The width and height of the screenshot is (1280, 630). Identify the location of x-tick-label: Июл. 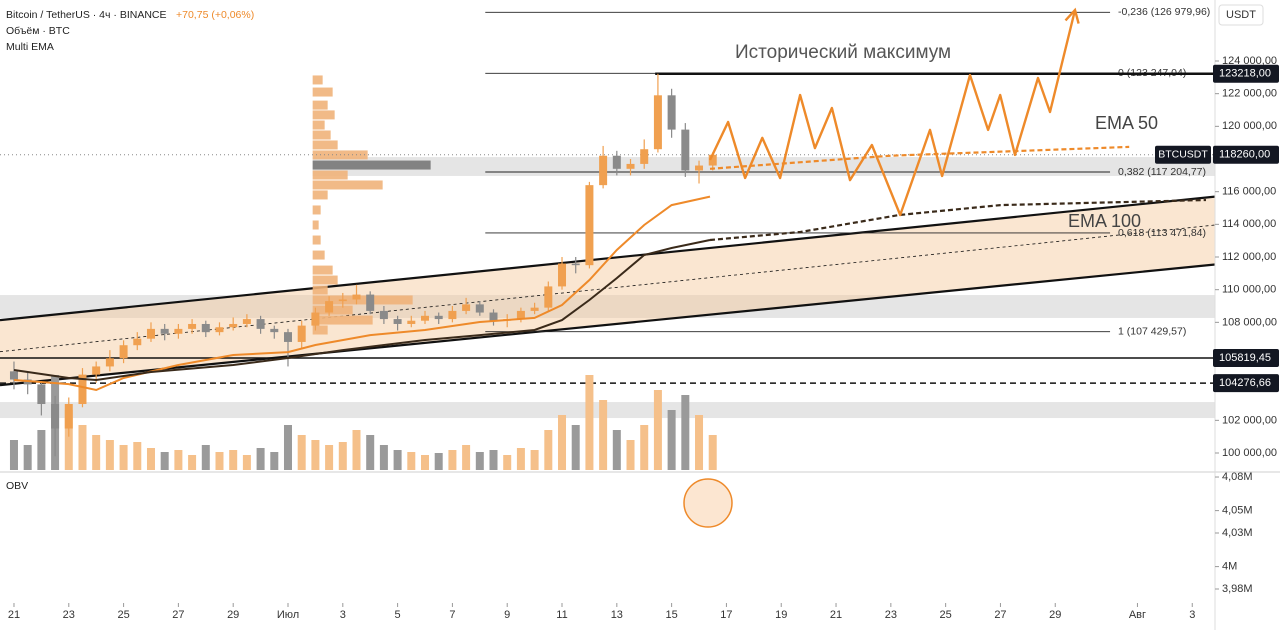
(288, 615).